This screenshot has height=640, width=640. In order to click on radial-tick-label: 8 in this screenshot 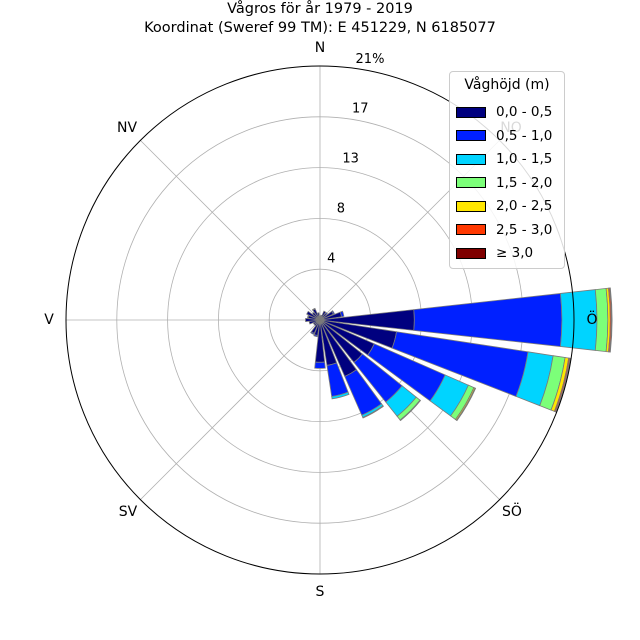, I will do `click(341, 208)`.